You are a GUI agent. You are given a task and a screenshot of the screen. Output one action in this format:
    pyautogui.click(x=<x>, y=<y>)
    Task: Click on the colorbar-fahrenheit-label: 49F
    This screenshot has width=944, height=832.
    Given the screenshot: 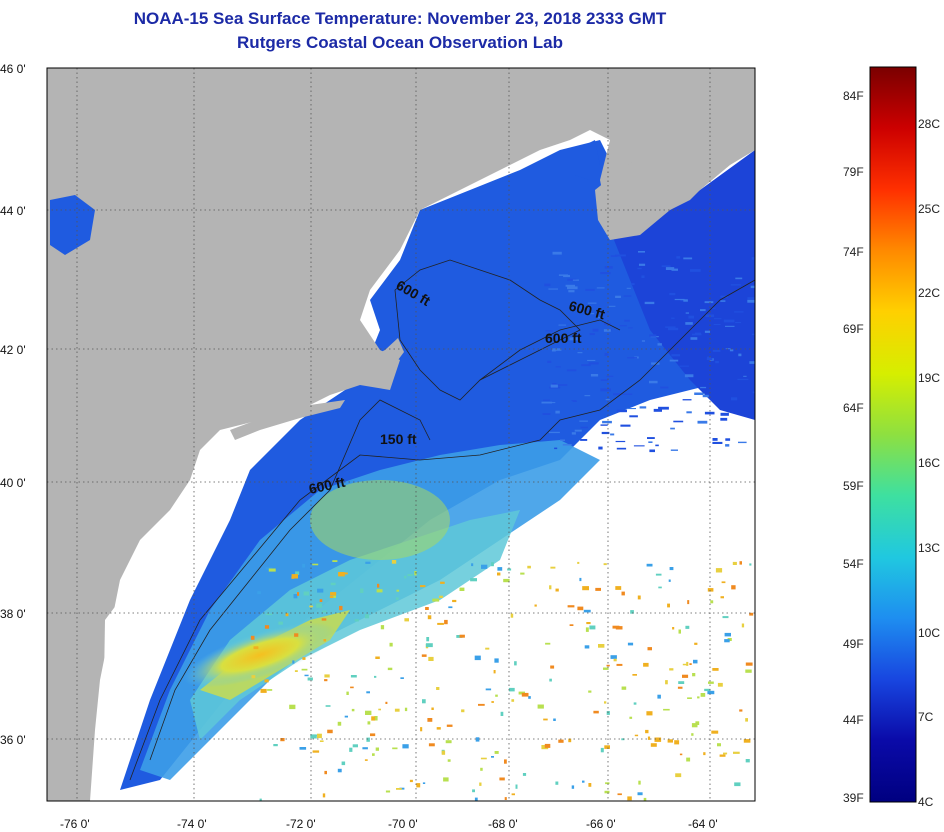 What is the action you would take?
    pyautogui.click(x=853, y=644)
    